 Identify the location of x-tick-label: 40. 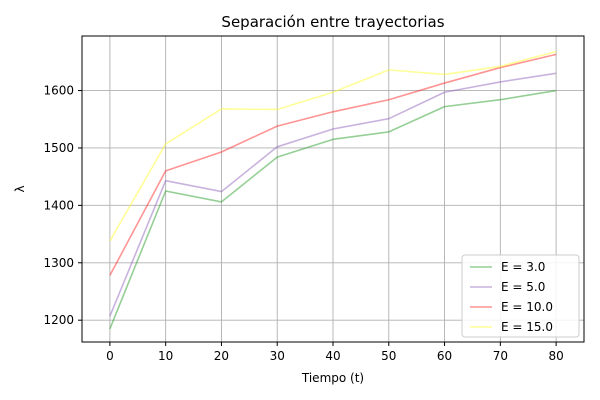
(332, 356).